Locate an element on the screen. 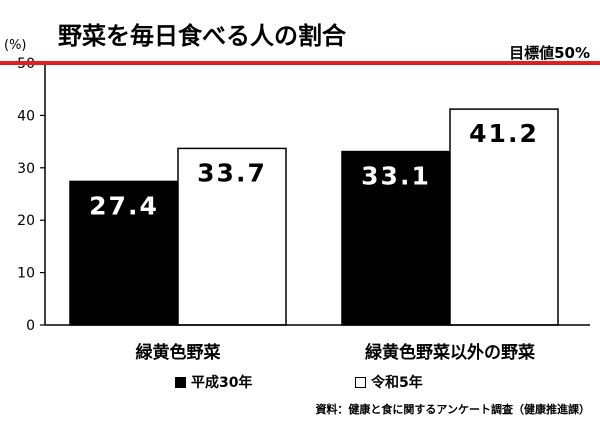  source-note: 資料：健康と食に関するアンケート調査（健康推進課） is located at coordinates (452, 409).